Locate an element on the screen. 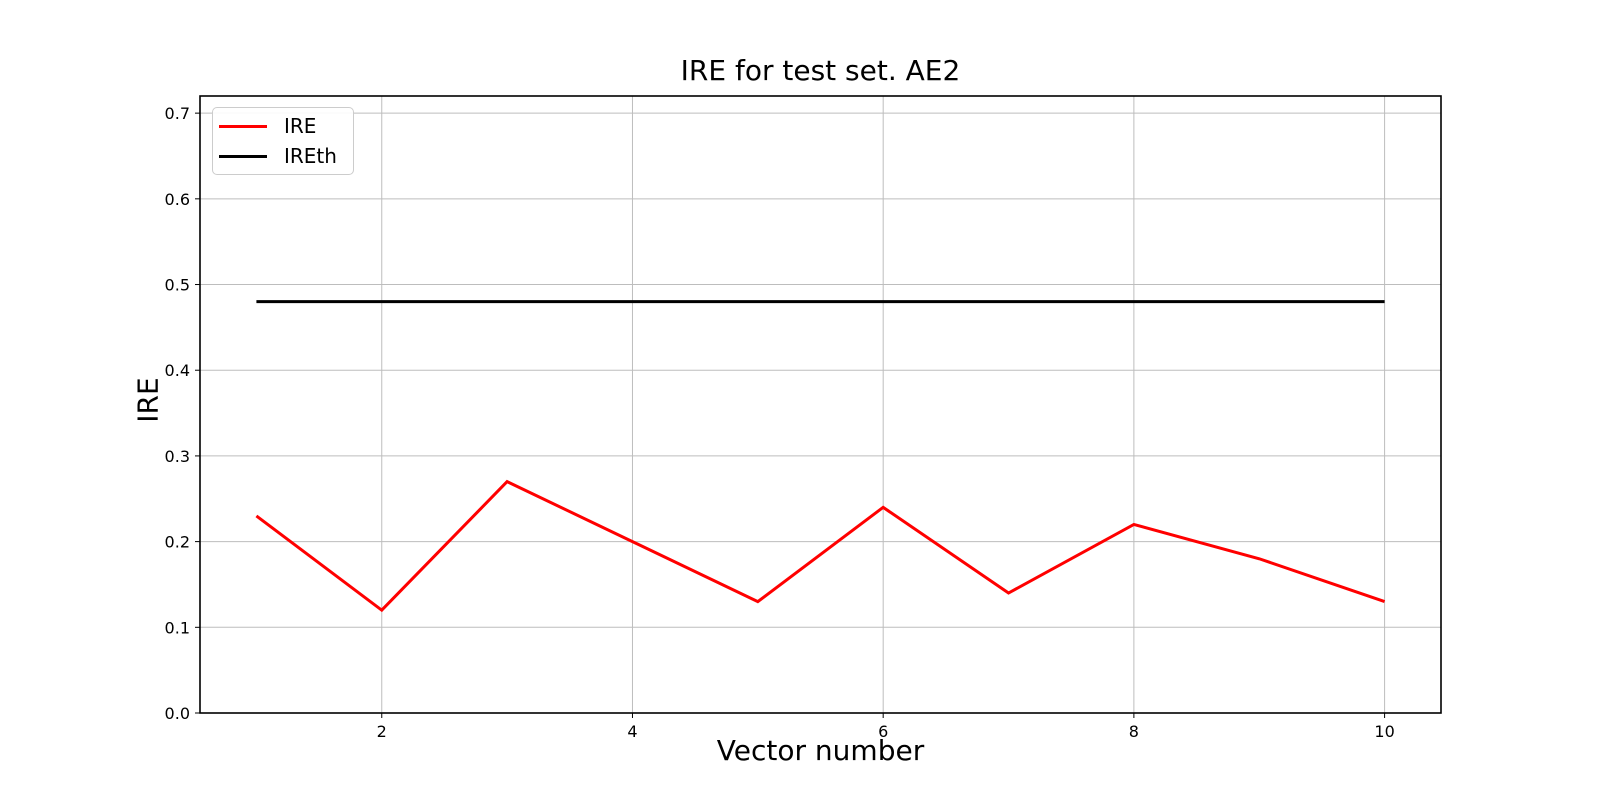 Image resolution: width=1600 pixels, height=800 pixels. y-tick-label: 0.5 is located at coordinates (177, 285).